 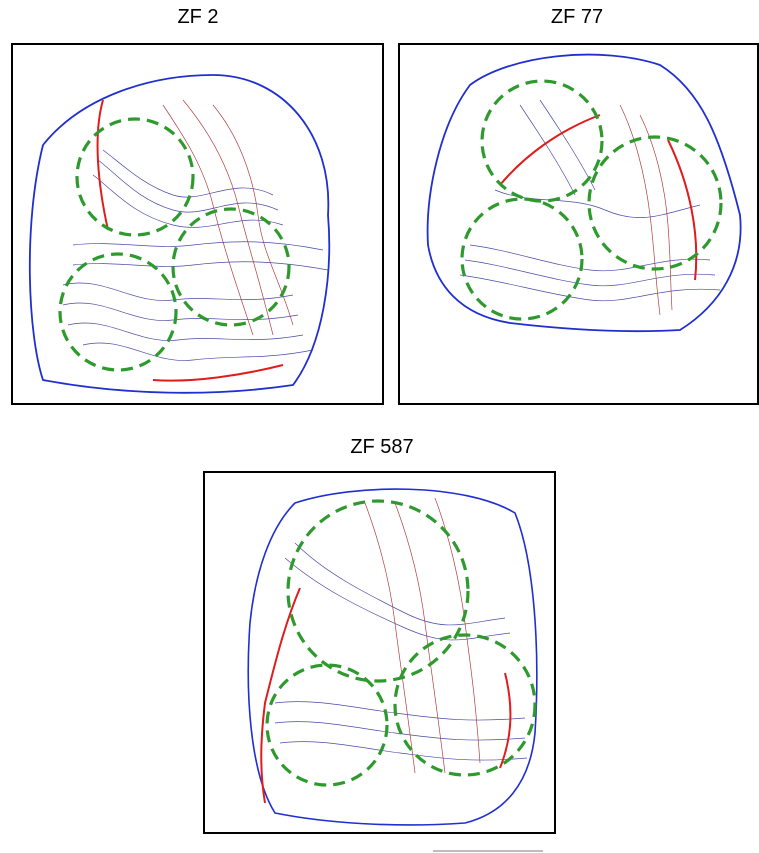 What do you see at coordinates (488, 851) in the screenshot?
I see `scale-bar` at bounding box center [488, 851].